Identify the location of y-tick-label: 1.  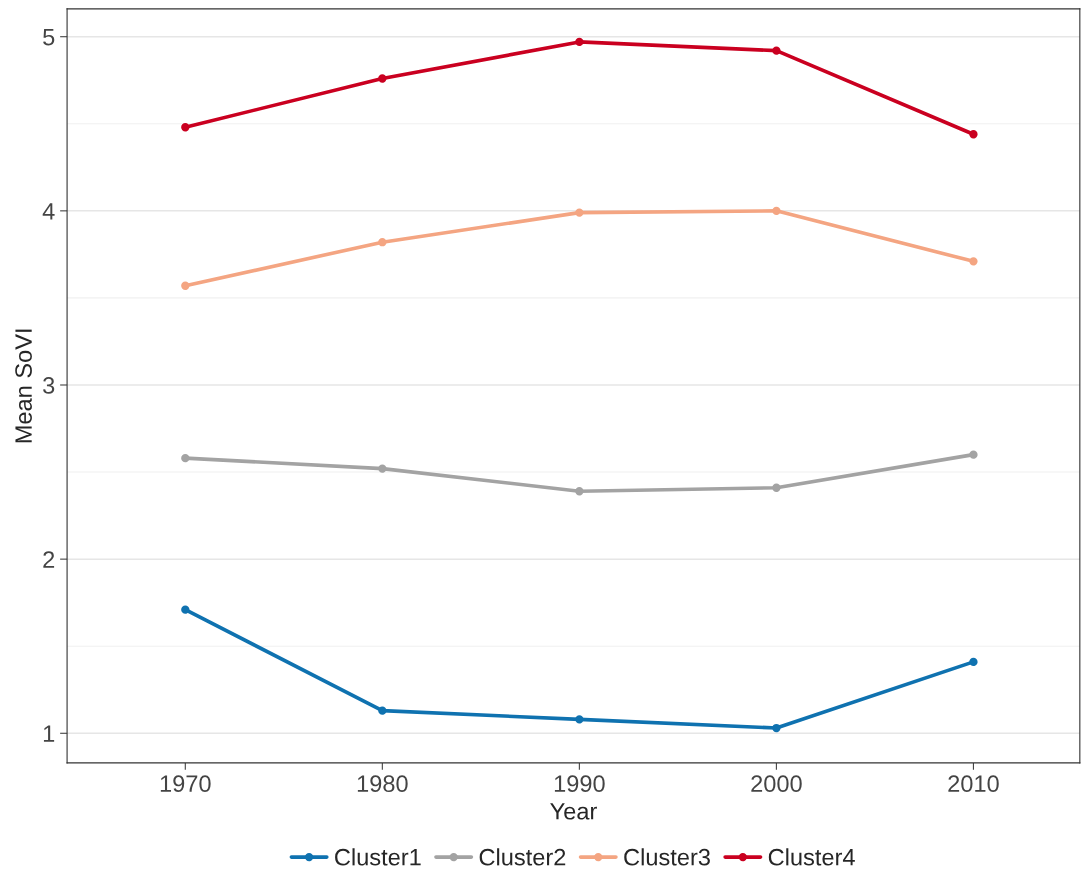
(49, 733).